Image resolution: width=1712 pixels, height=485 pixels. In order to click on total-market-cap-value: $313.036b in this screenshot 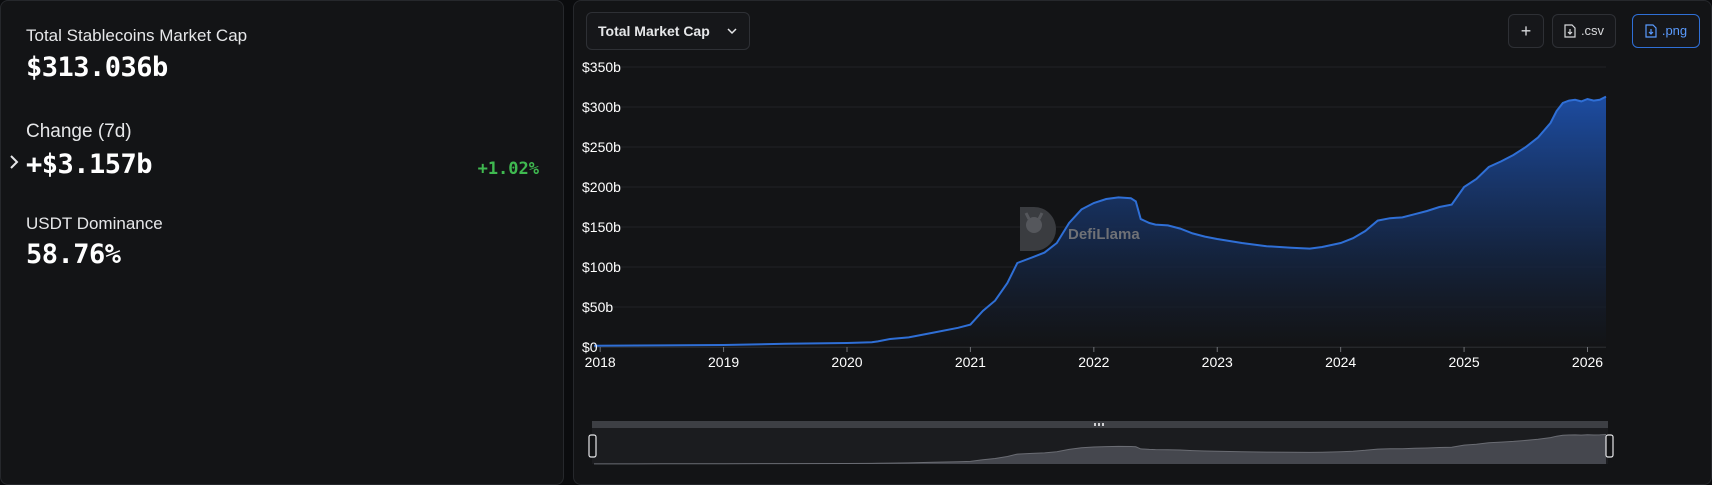, I will do `click(97, 67)`.